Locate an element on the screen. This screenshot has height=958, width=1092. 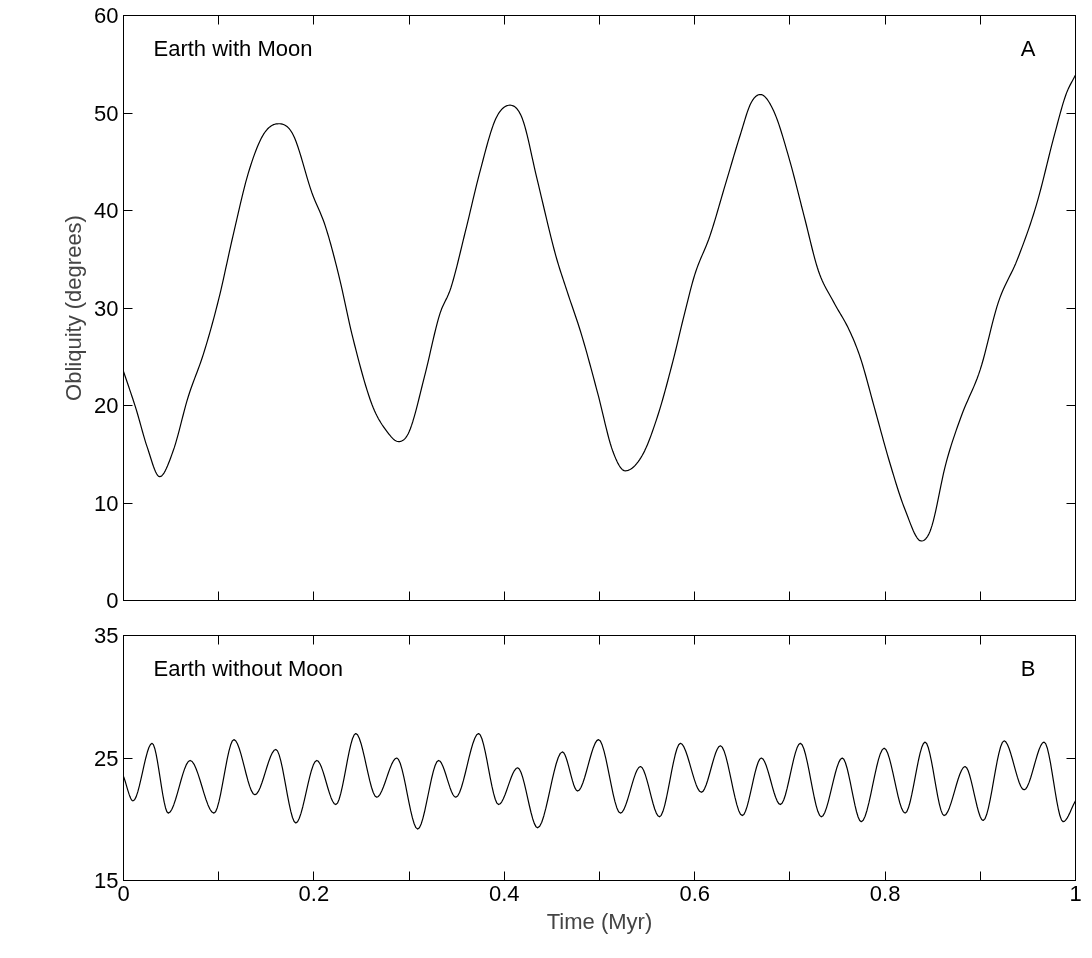
x-tick-label: 0.6 is located at coordinates (694, 893).